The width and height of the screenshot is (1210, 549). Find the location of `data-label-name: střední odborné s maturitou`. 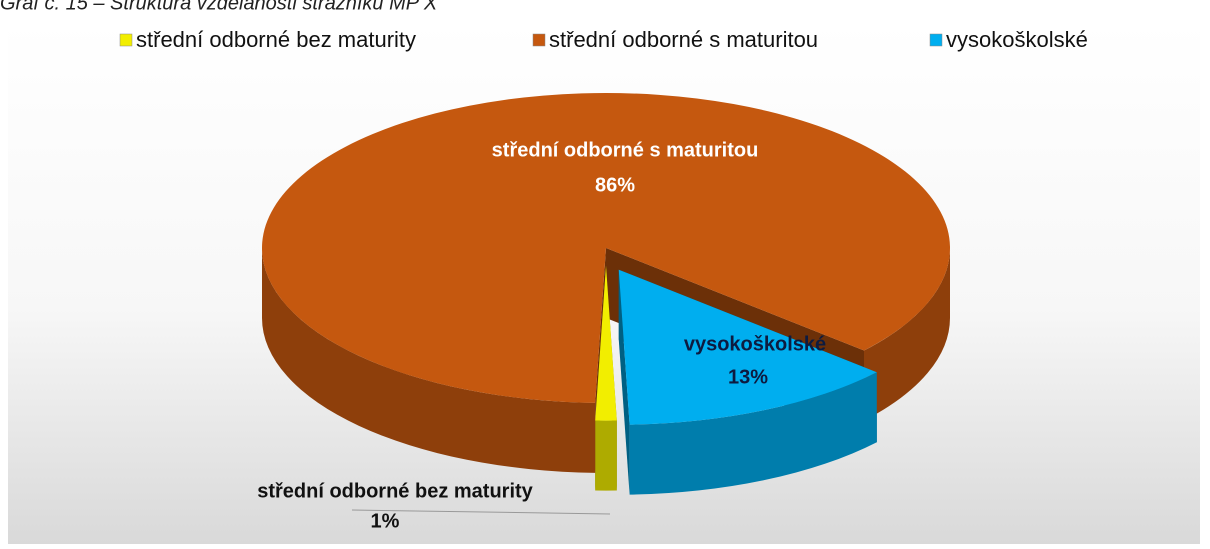

data-label-name: střední odborné s maturitou is located at coordinates (625, 150).